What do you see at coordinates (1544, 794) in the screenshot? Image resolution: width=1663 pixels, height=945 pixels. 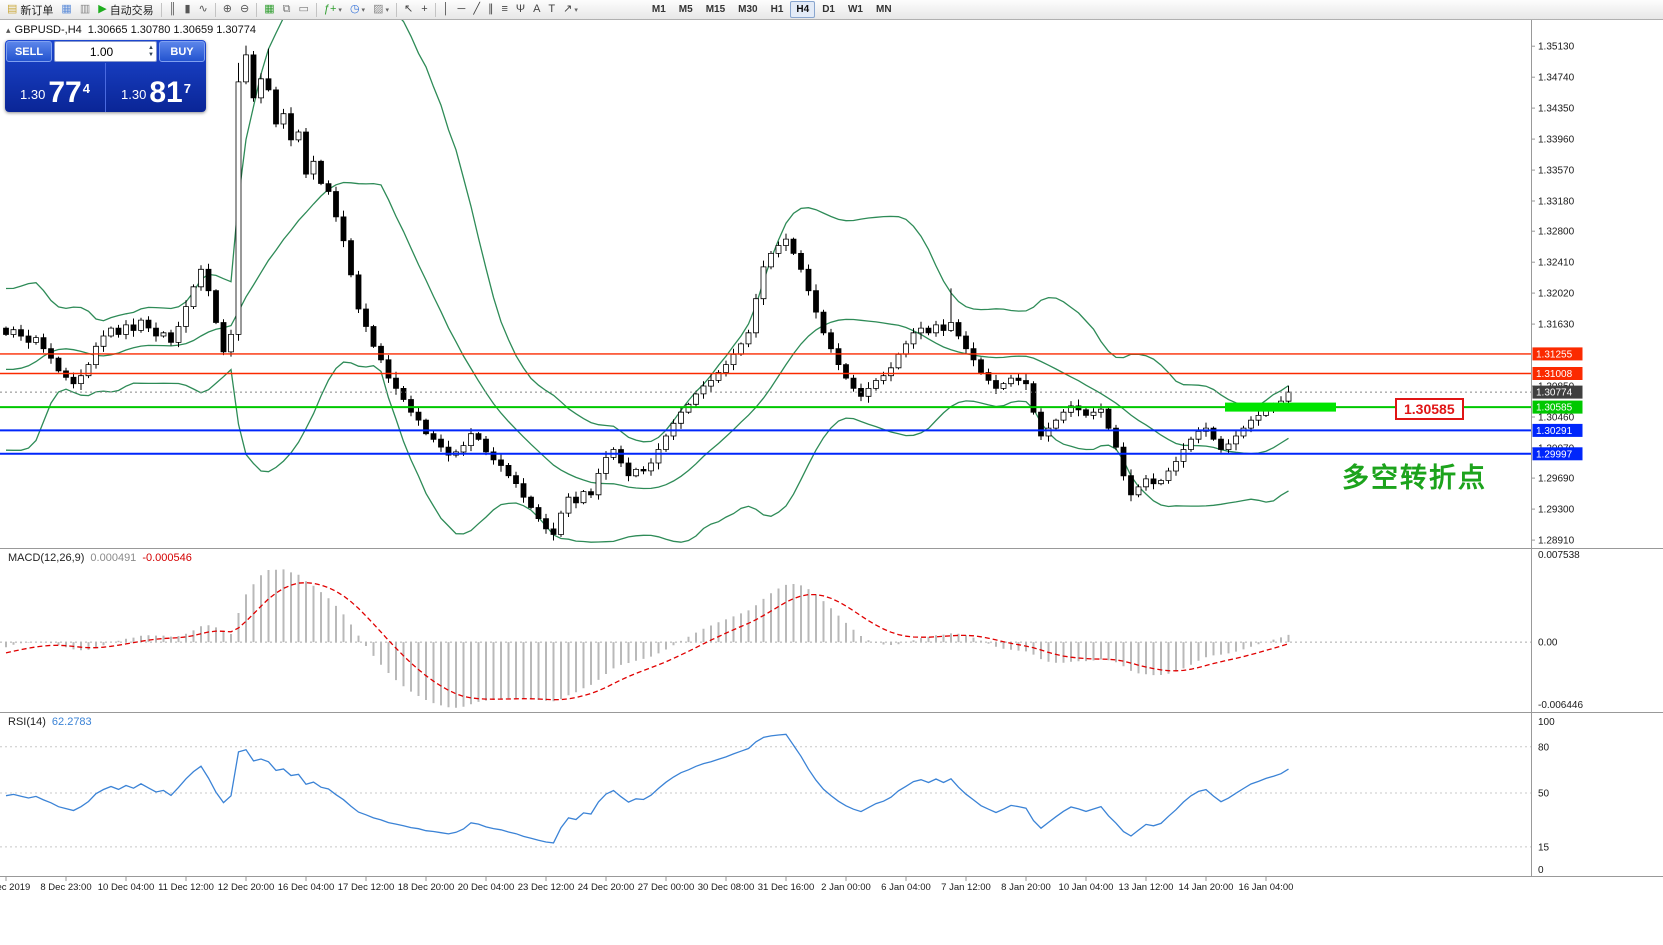 I see `rsi-axis-label: 50` at bounding box center [1544, 794].